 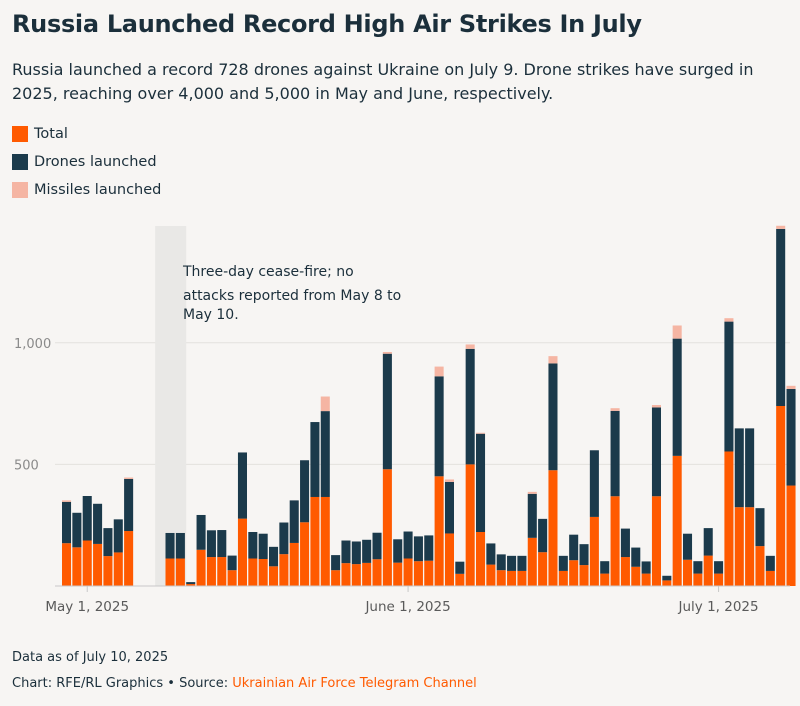 What do you see at coordinates (20, 190) in the screenshot?
I see `legend-swatch-missiles` at bounding box center [20, 190].